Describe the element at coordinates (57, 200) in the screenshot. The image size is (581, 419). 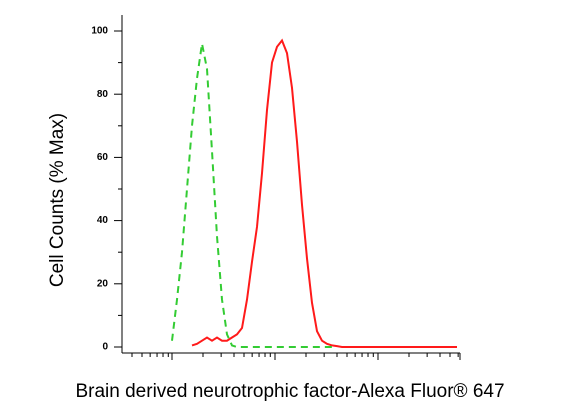
I see `y-axis-title: Cell Counts (% Max)` at that location.